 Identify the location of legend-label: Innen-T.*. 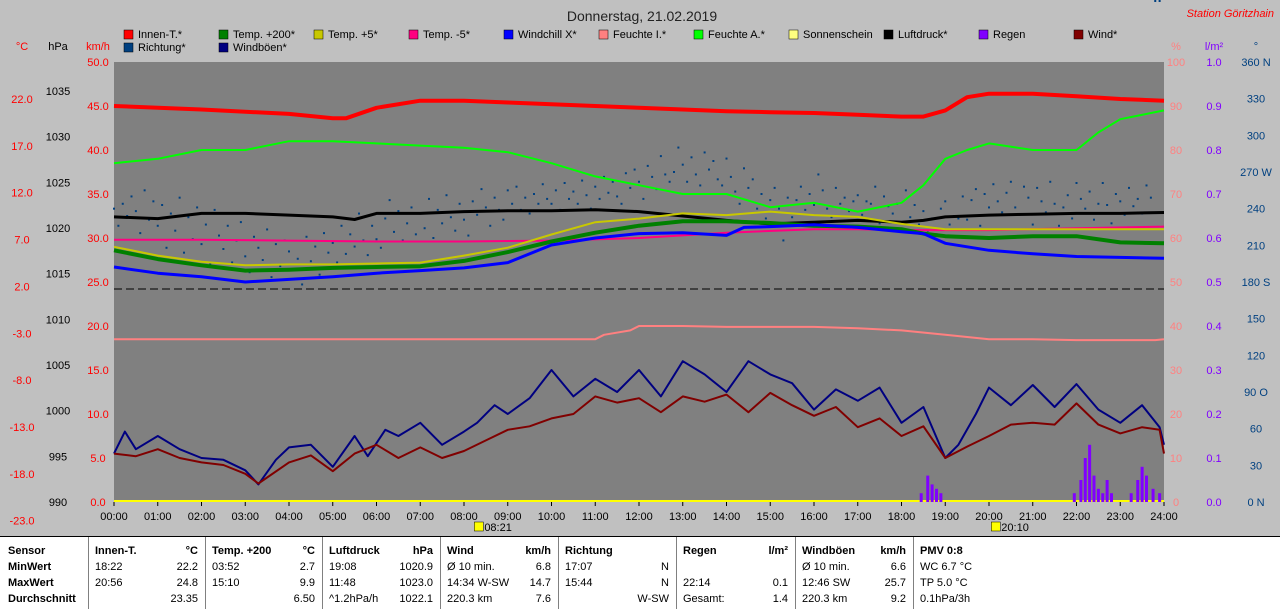
(160, 35).